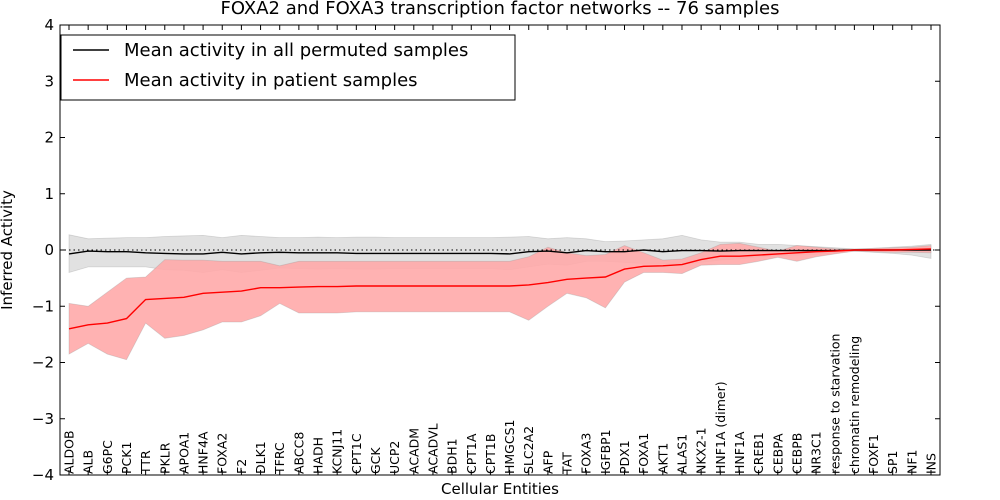 The height and width of the screenshot is (500, 1000). What do you see at coordinates (892, 462) in the screenshot?
I see `x-tick-label: SP1` at bounding box center [892, 462].